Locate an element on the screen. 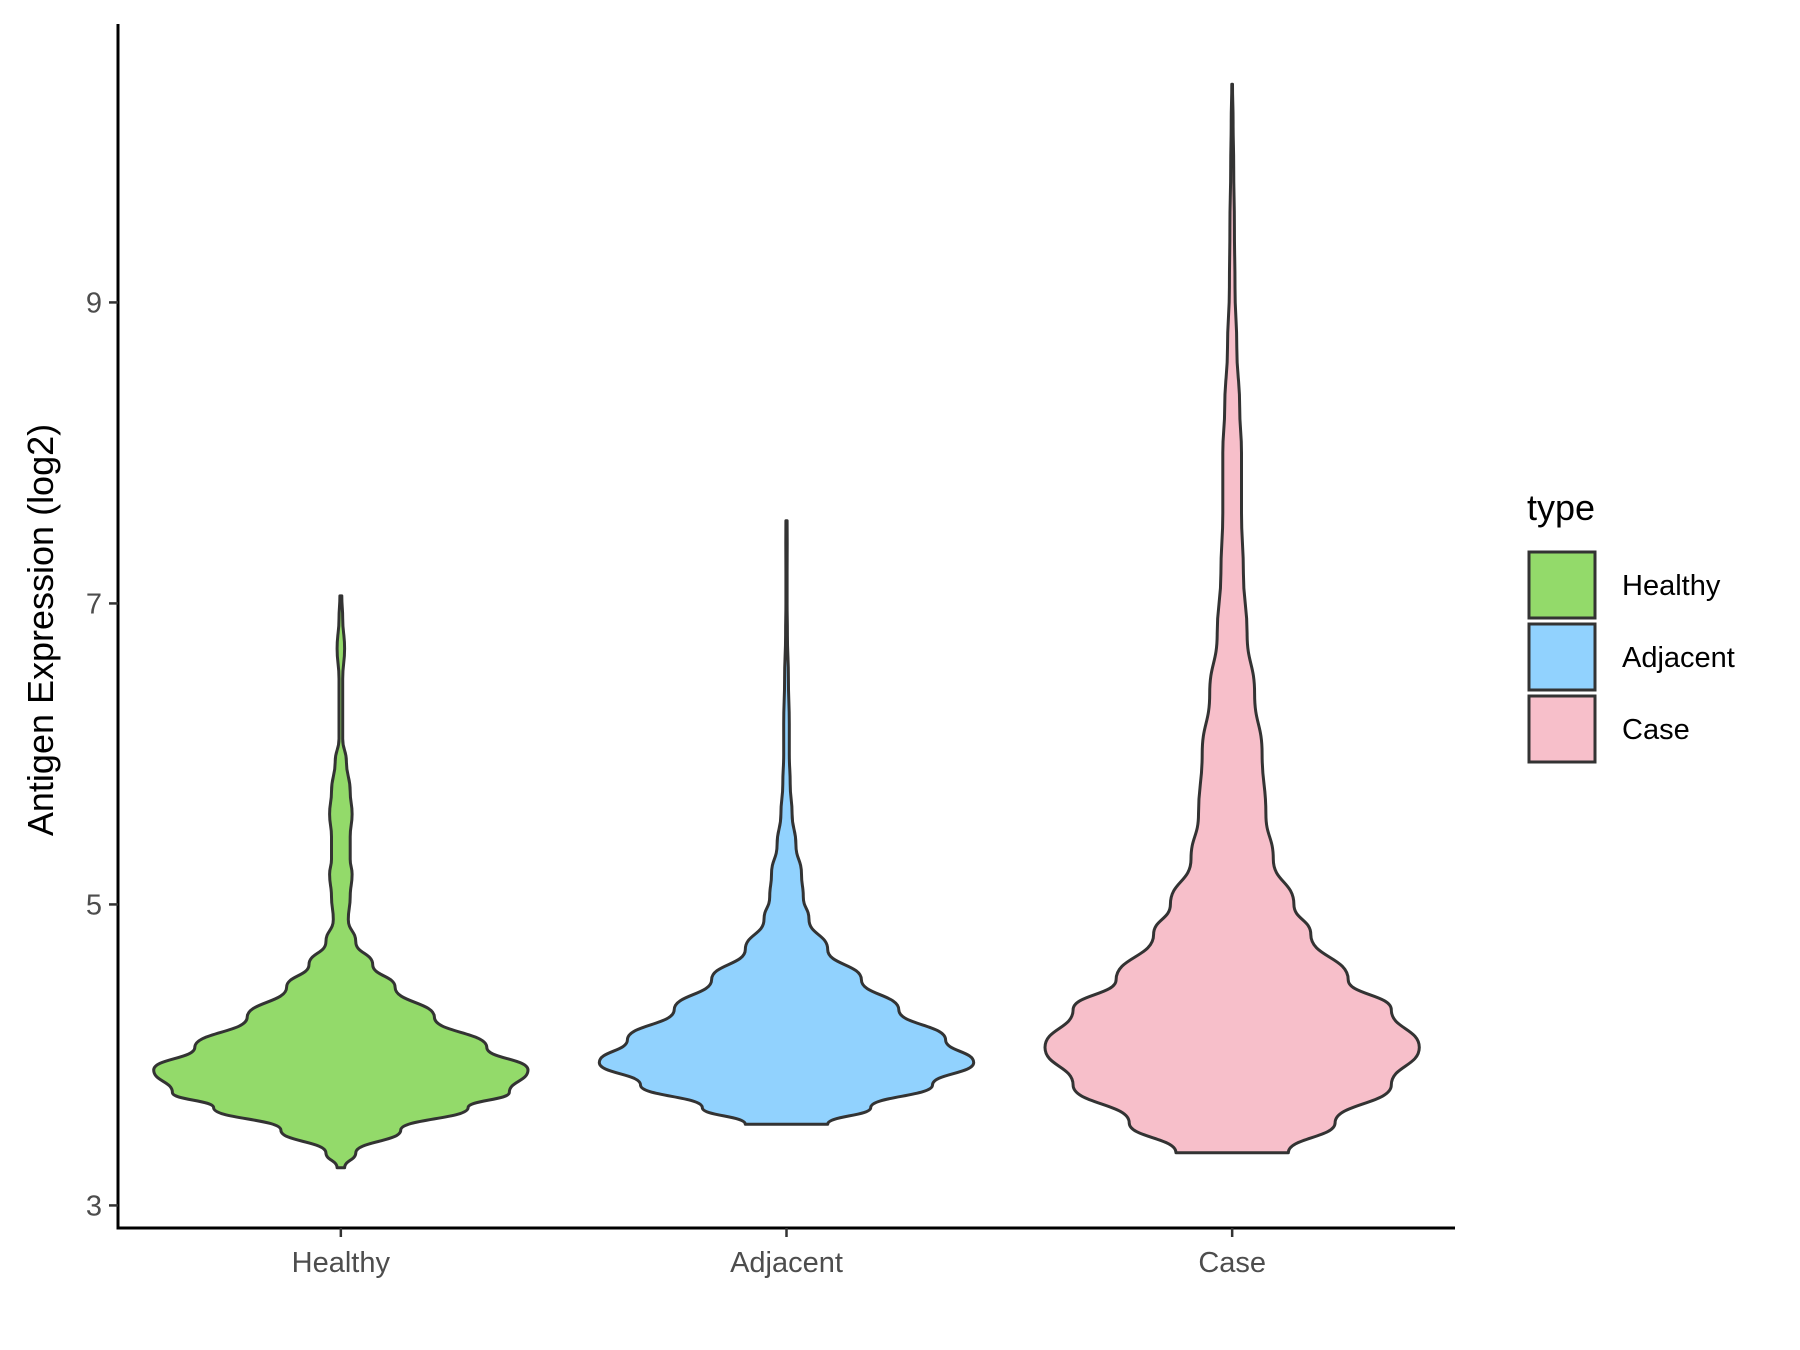  legend: type Healthy Adjacent Case is located at coordinates (1631, 625).